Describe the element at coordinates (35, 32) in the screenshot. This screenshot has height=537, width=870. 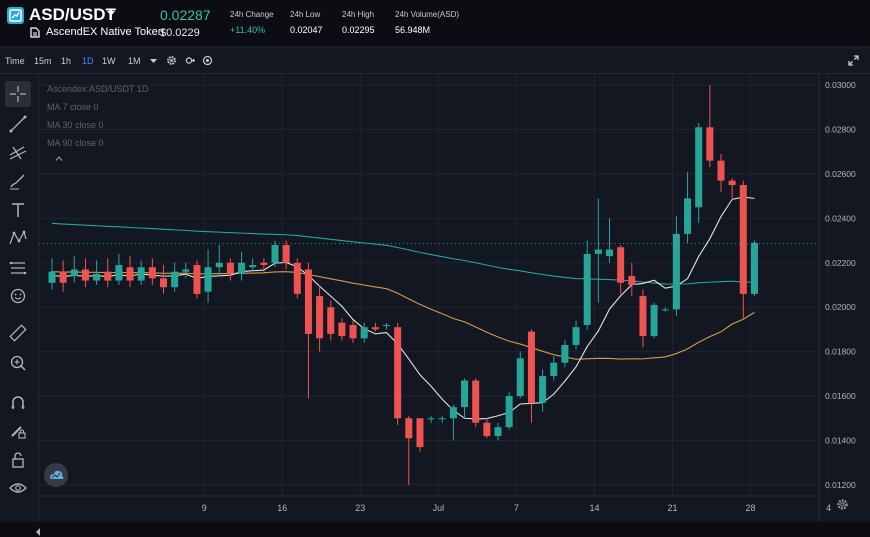
I see `document-icon` at that location.